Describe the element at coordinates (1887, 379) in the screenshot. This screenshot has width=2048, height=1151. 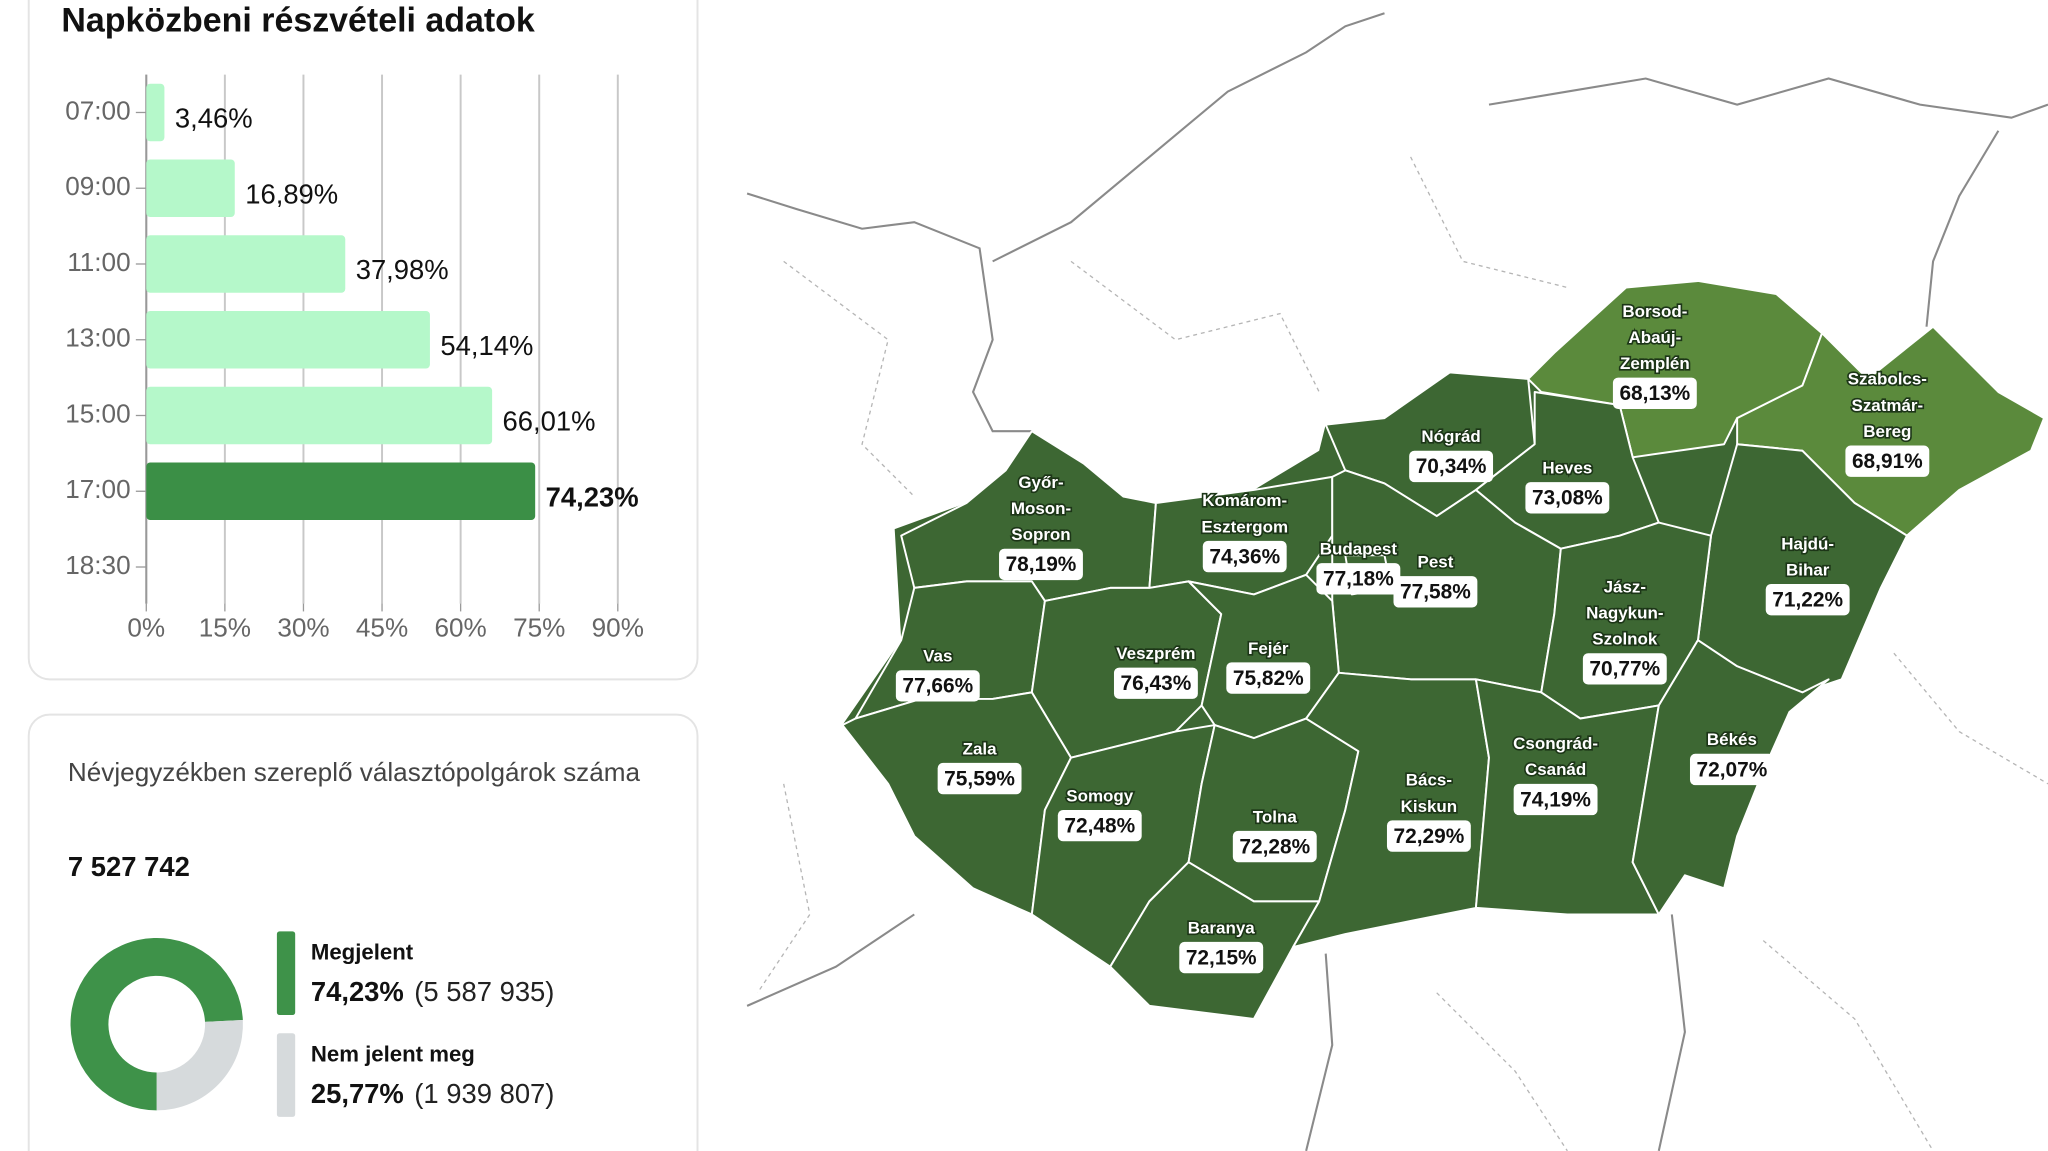
I see `region-name: Szabolcs-` at that location.